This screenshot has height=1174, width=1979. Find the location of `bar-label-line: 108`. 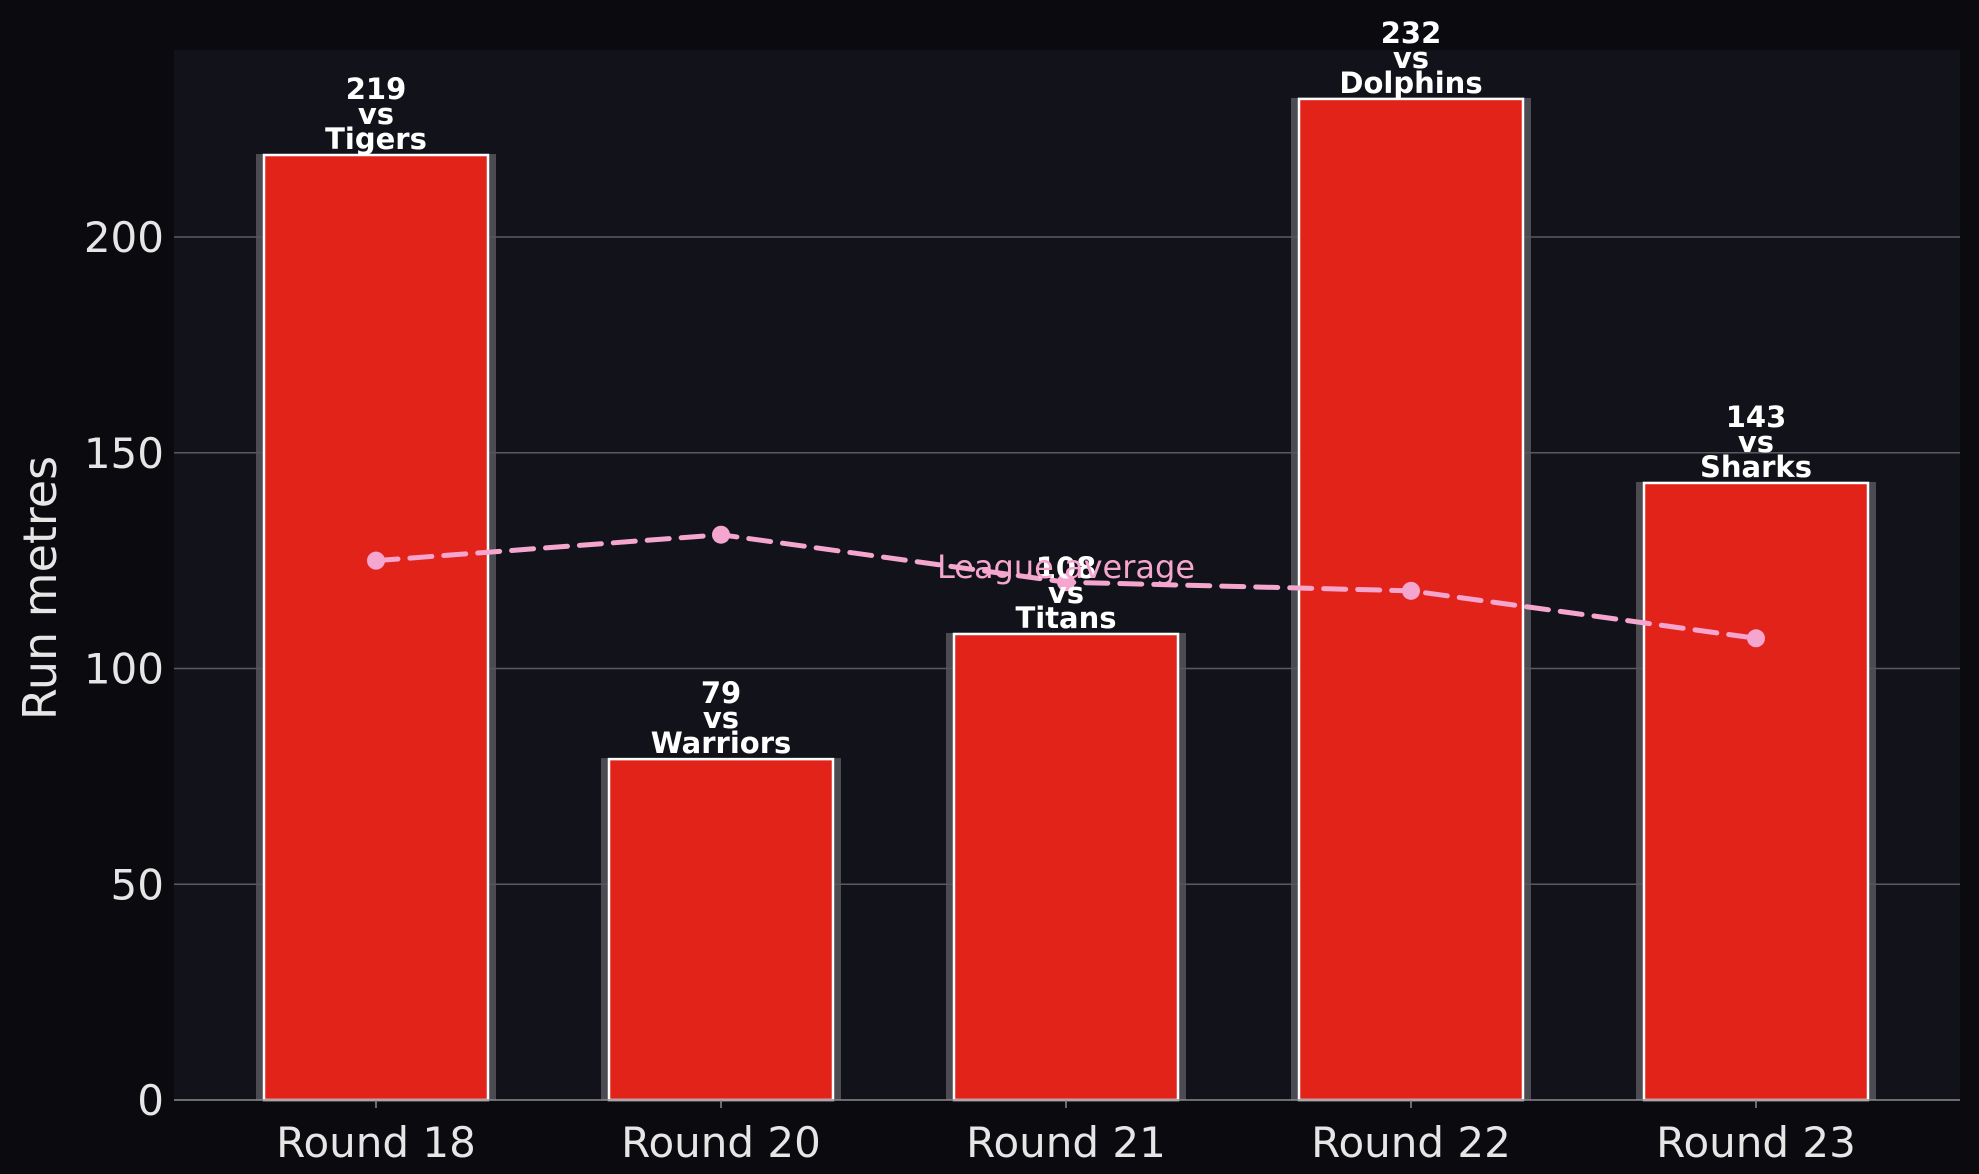

bar-label-line: 108 is located at coordinates (1066, 568).